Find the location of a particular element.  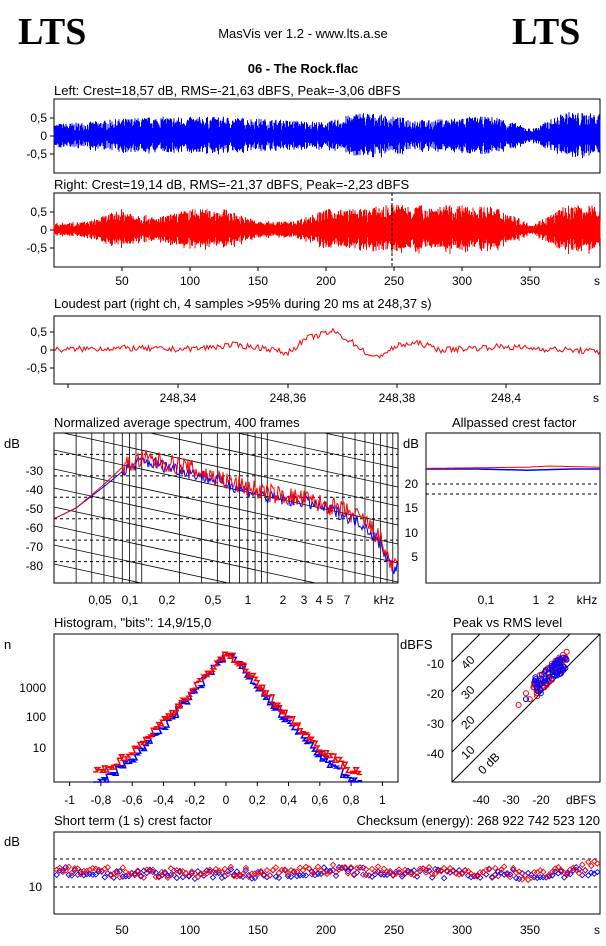

left-ytick-label: -0,5 is located at coordinates (36, 154).